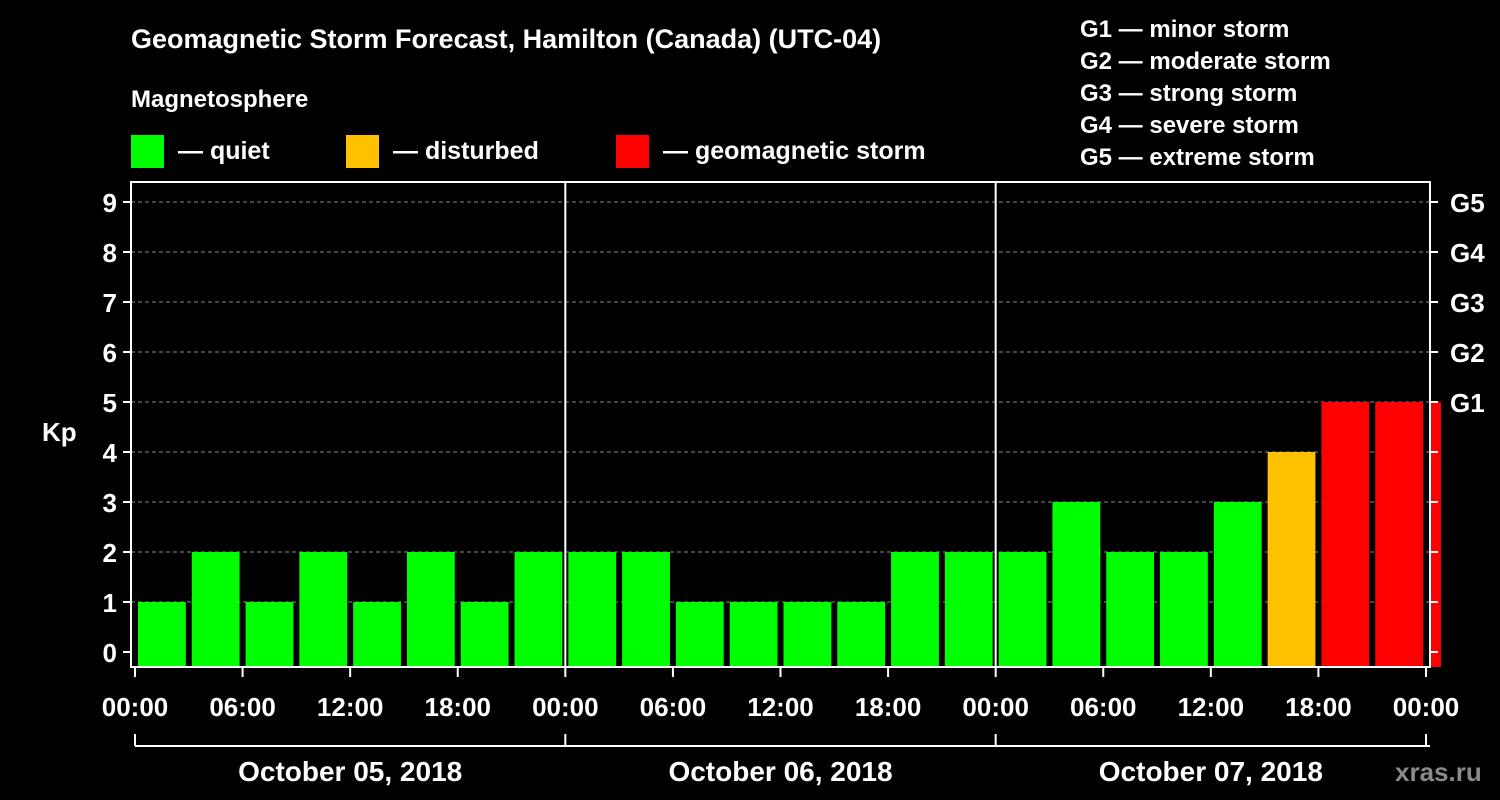 Image resolution: width=1500 pixels, height=800 pixels. I want to click on y-tick-label: 8, so click(110, 253).